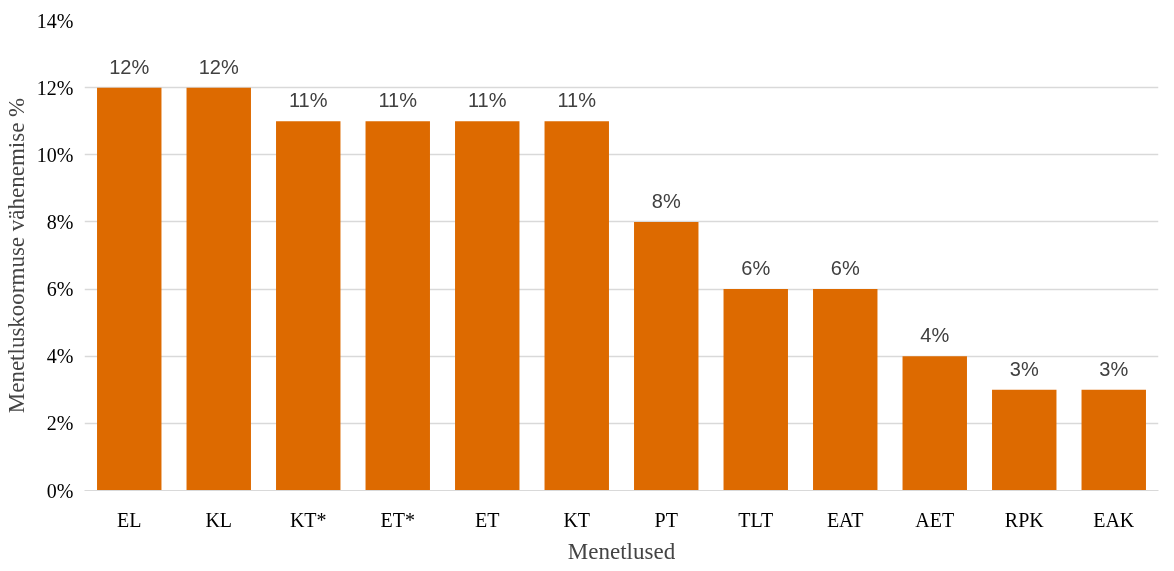 The width and height of the screenshot is (1174, 571). I want to click on x-tick-label: ET, so click(487, 519).